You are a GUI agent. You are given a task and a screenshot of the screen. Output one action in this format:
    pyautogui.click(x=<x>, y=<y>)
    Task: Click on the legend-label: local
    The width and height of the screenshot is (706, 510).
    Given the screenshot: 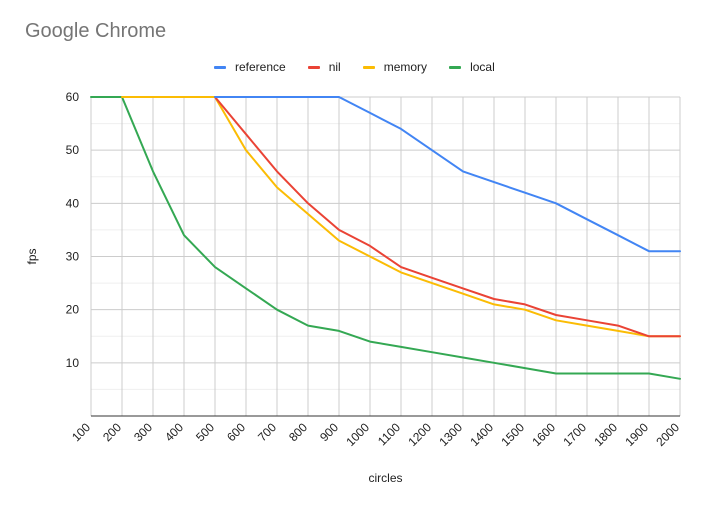 What is the action you would take?
    pyautogui.click(x=482, y=67)
    